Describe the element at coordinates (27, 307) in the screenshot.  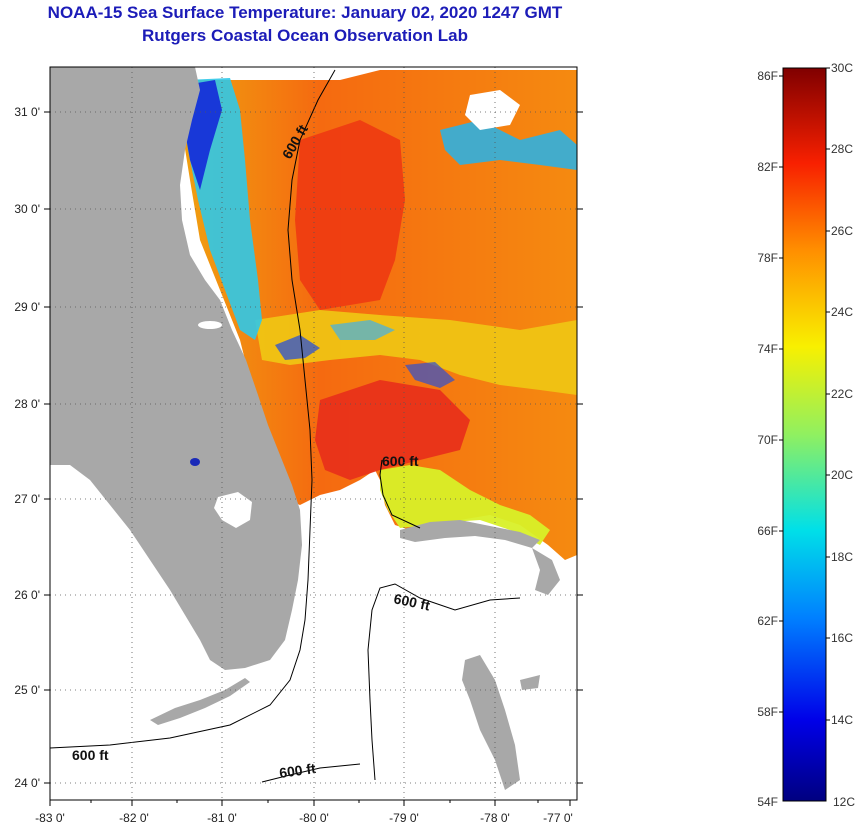
I see `lat-label: 29 0'` at that location.